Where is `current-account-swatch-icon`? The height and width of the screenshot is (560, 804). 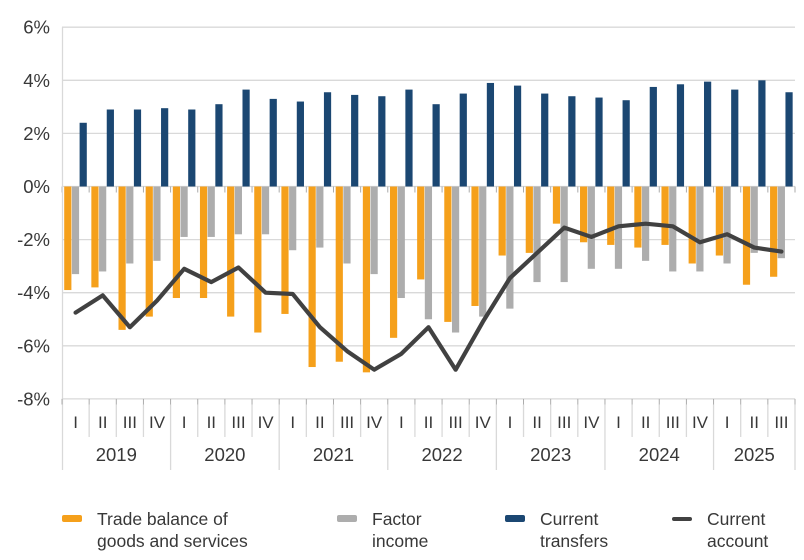
current-account-swatch-icon is located at coordinates (682, 519).